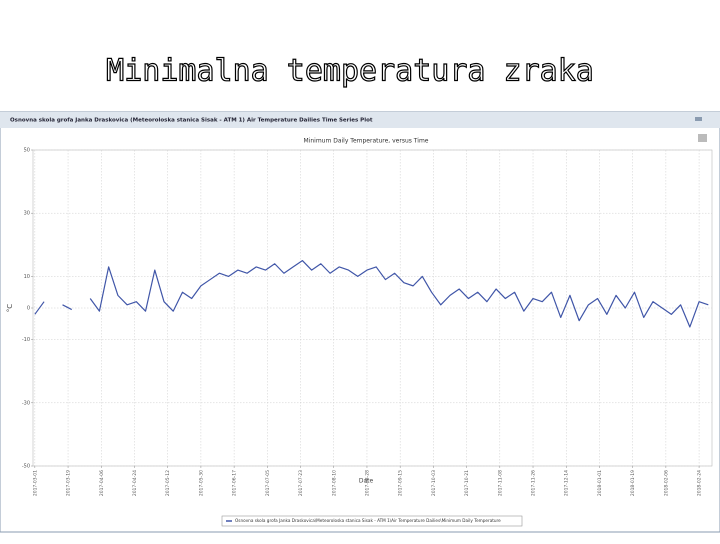 The image size is (720, 544). What do you see at coordinates (702, 138) in the screenshot?
I see `print-icon` at bounding box center [702, 138].